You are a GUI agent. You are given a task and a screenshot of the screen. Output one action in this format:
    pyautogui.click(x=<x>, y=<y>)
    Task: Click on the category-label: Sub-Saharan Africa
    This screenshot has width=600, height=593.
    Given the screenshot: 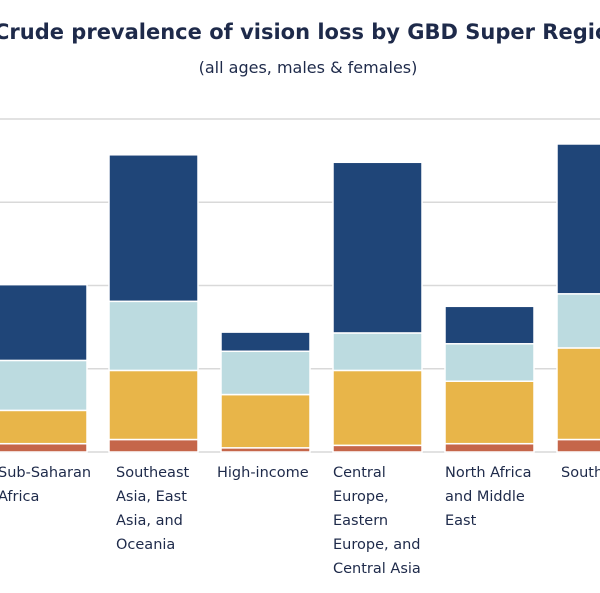 What is the action you would take?
    pyautogui.click(x=46, y=485)
    